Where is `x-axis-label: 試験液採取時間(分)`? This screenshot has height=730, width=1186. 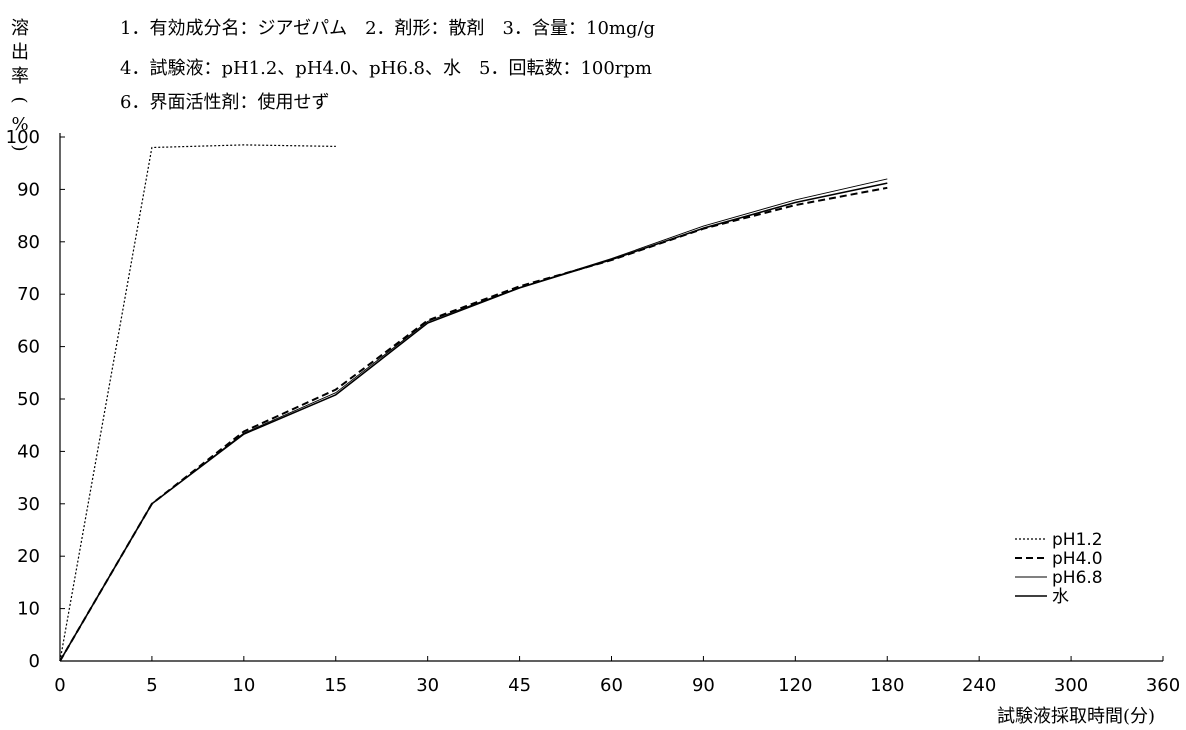
x-axis-label: 試験液採取時間(分) is located at coordinates (1076, 716).